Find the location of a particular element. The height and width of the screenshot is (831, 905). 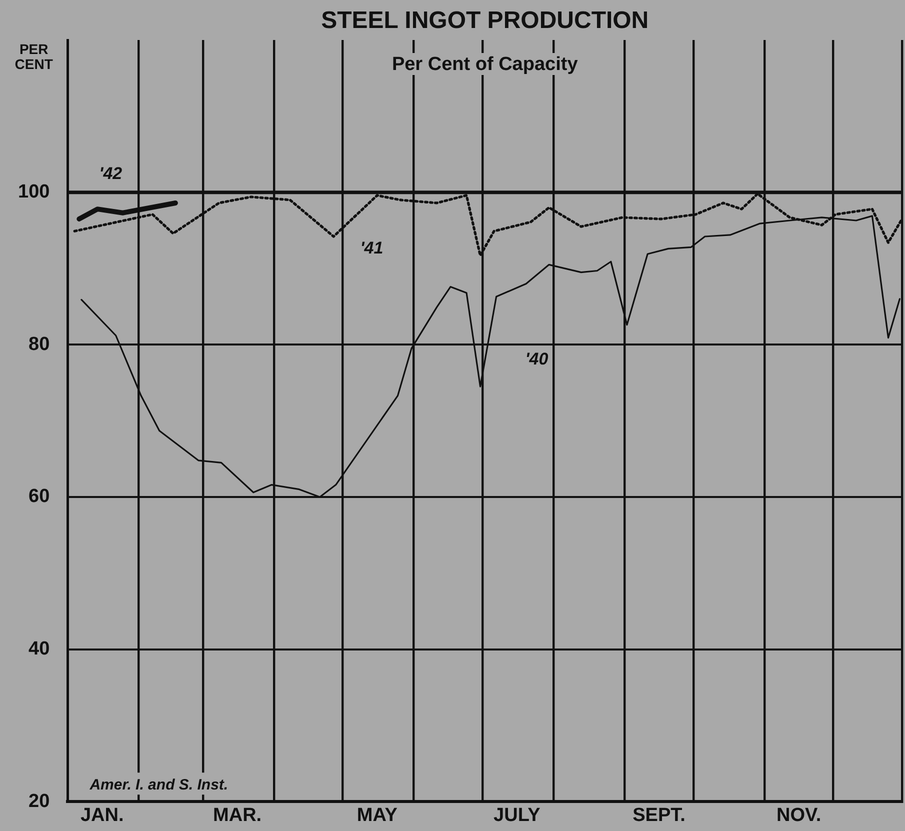

x-tick-label: JAN. is located at coordinates (102, 815).